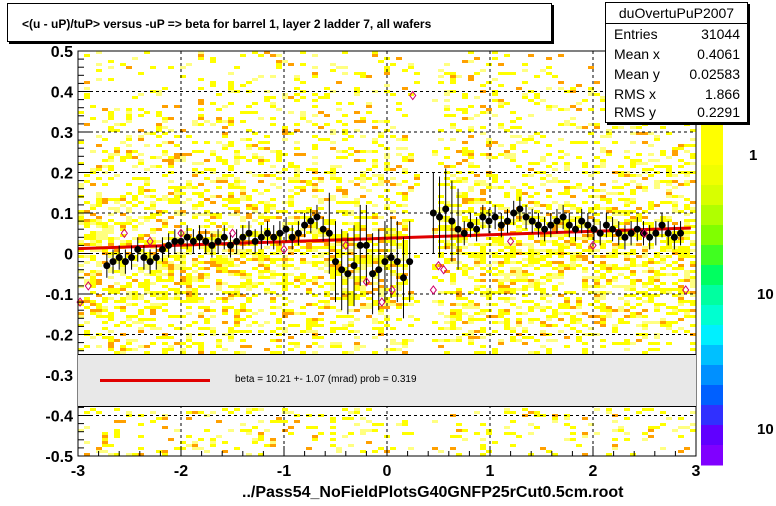 The image size is (776, 506). Describe the element at coordinates (712, 355) in the screenshot. I see `palette-segment` at that location.